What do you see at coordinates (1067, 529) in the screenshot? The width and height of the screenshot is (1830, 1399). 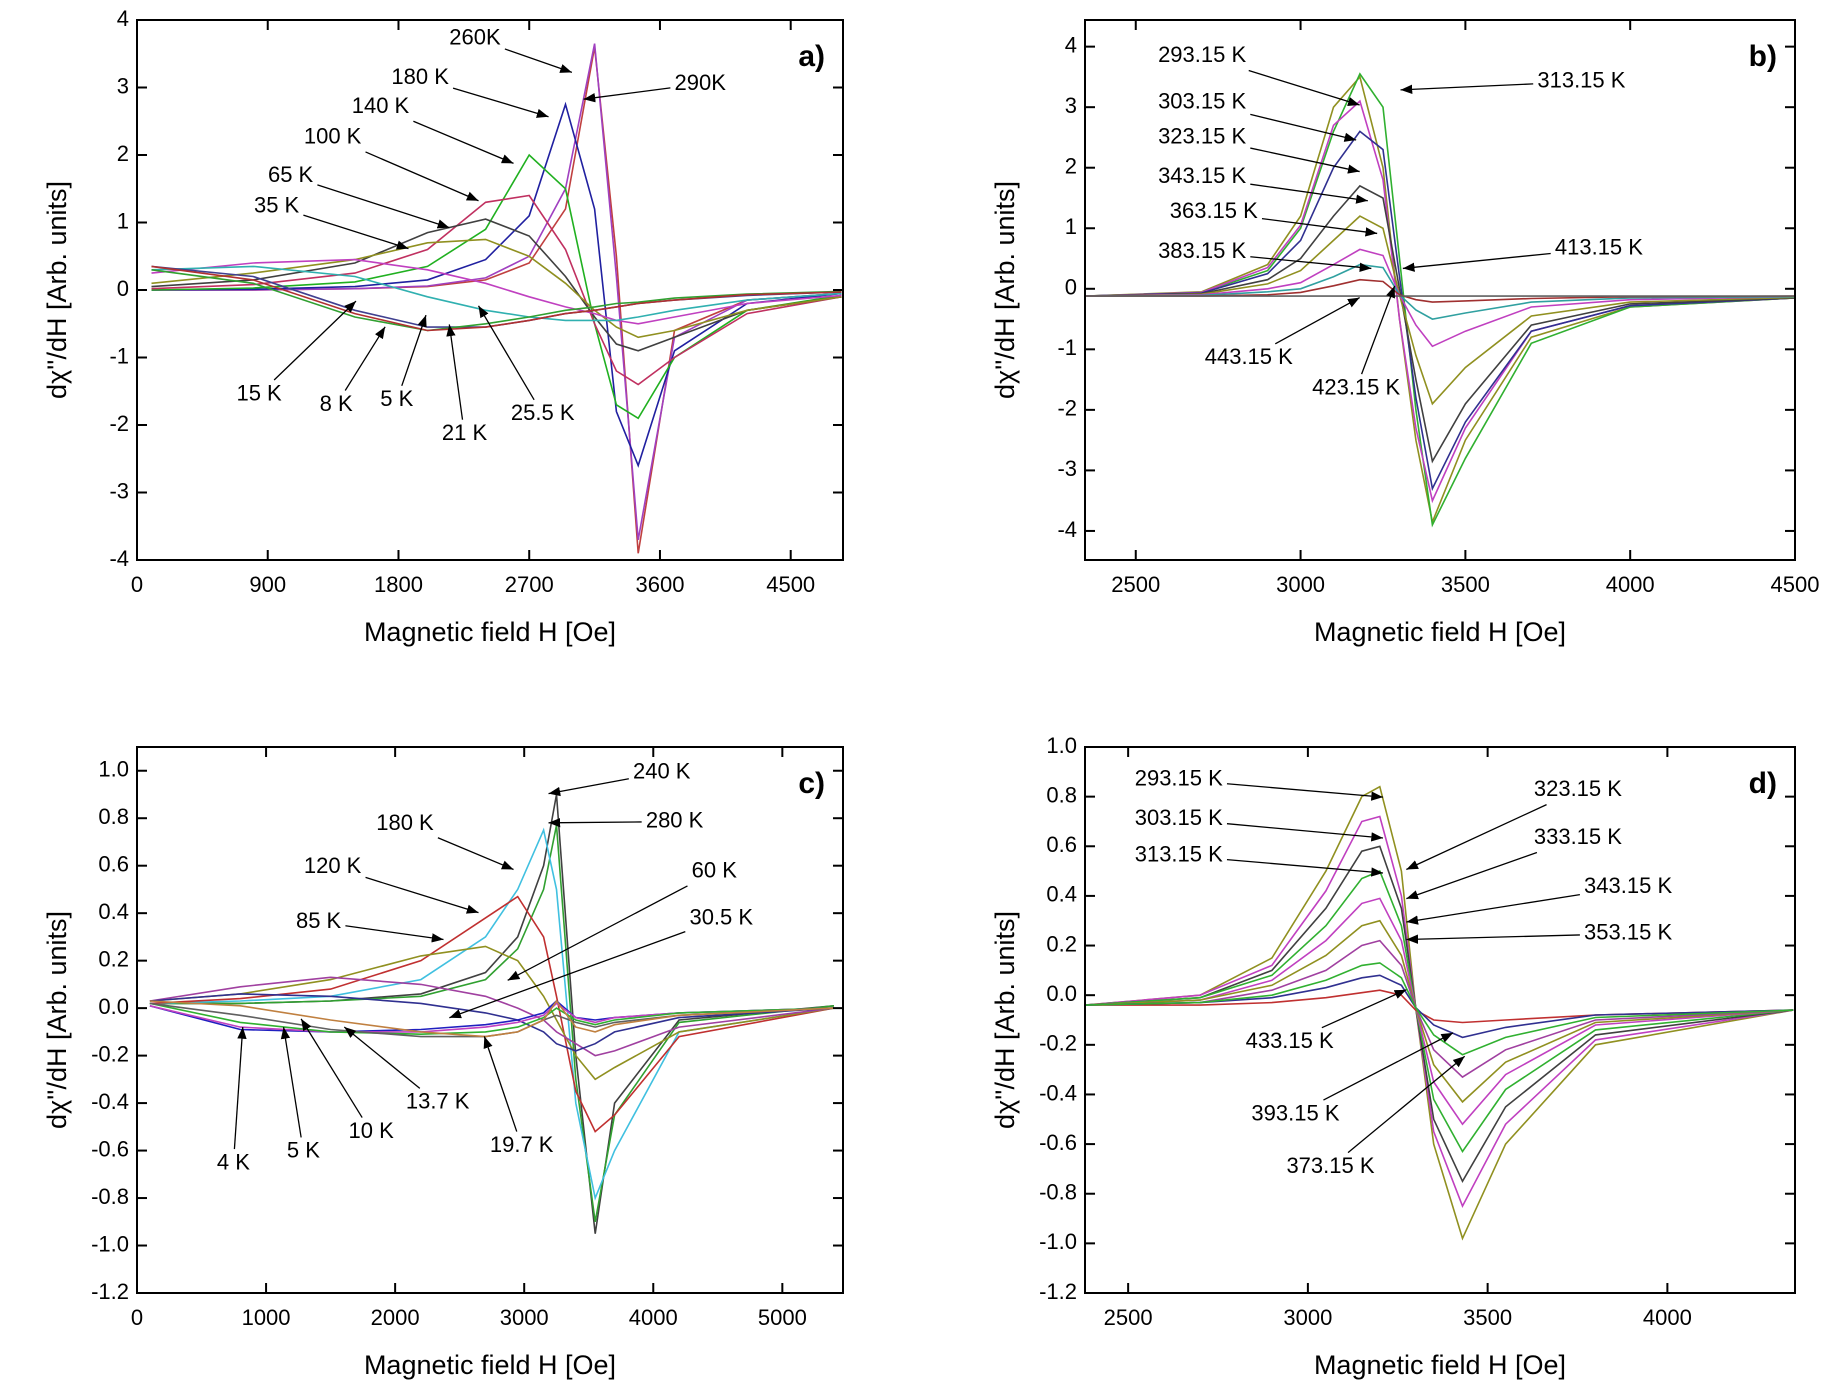 I see `y-tick-label: -4` at bounding box center [1067, 529].